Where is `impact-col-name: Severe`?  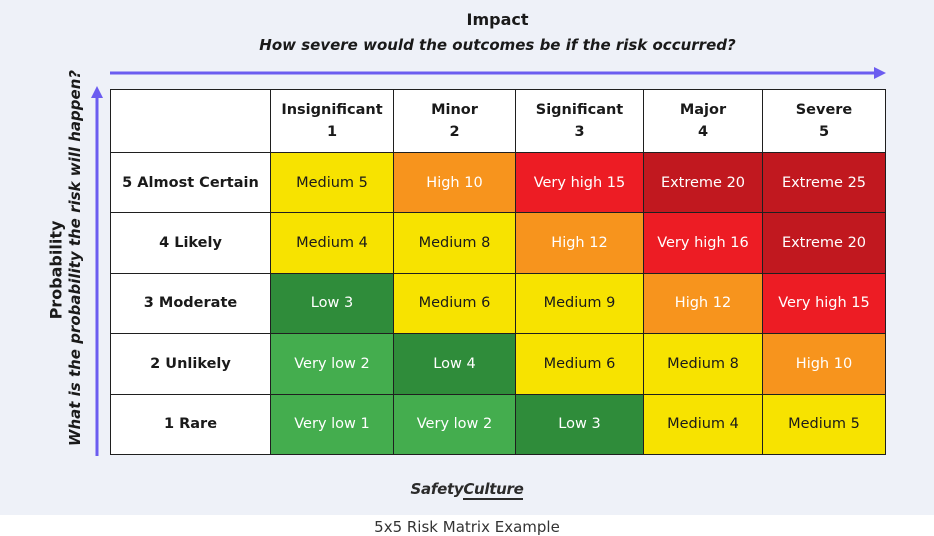 impact-col-name: Severe is located at coordinates (824, 110).